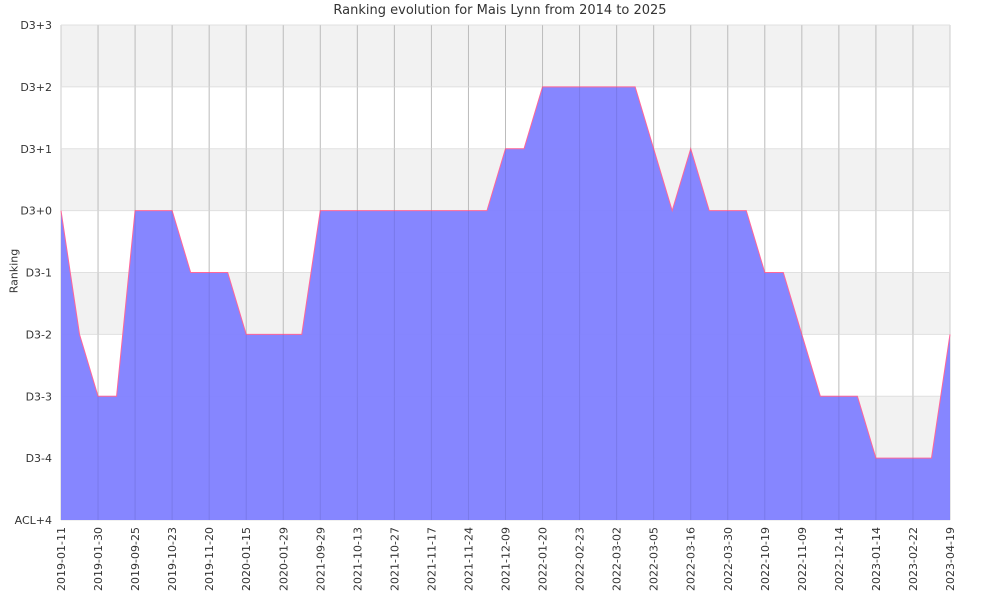  Describe the element at coordinates (209, 559) in the screenshot. I see `x-tick-label: 2019-11-20` at that location.